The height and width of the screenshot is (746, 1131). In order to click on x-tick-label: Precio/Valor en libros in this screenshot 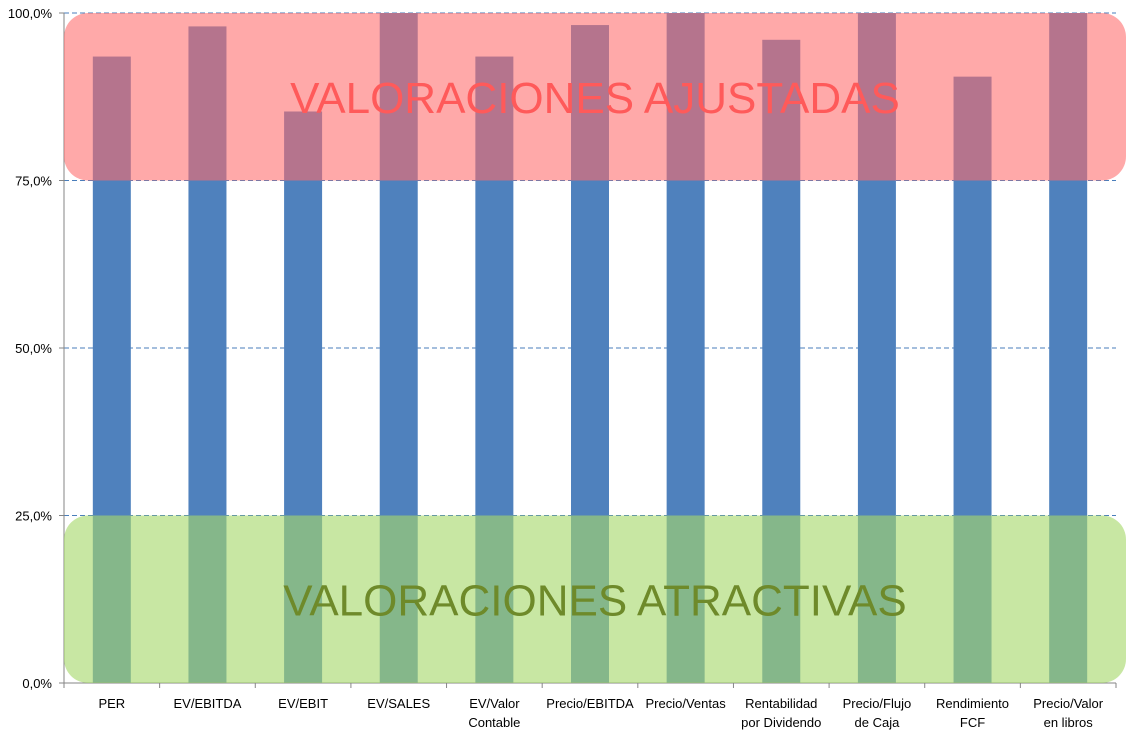, I will do `click(1068, 713)`.